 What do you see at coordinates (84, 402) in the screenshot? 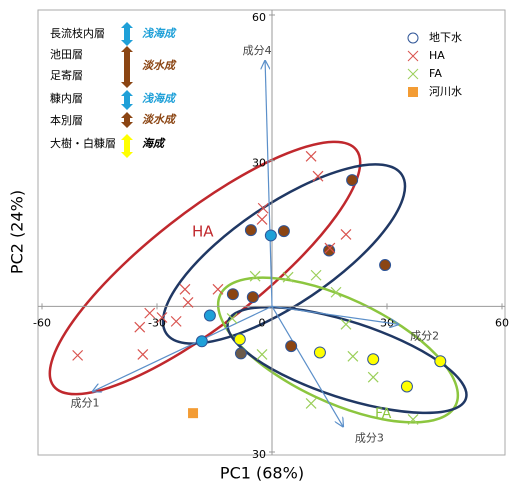
I see `loading-label: 成分1` at bounding box center [84, 402].